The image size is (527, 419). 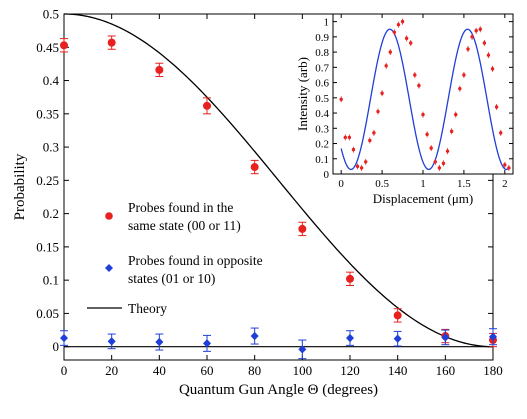 What do you see at coordinates (64, 370) in the screenshot?
I see `x-tick-label-0: 0` at bounding box center [64, 370].